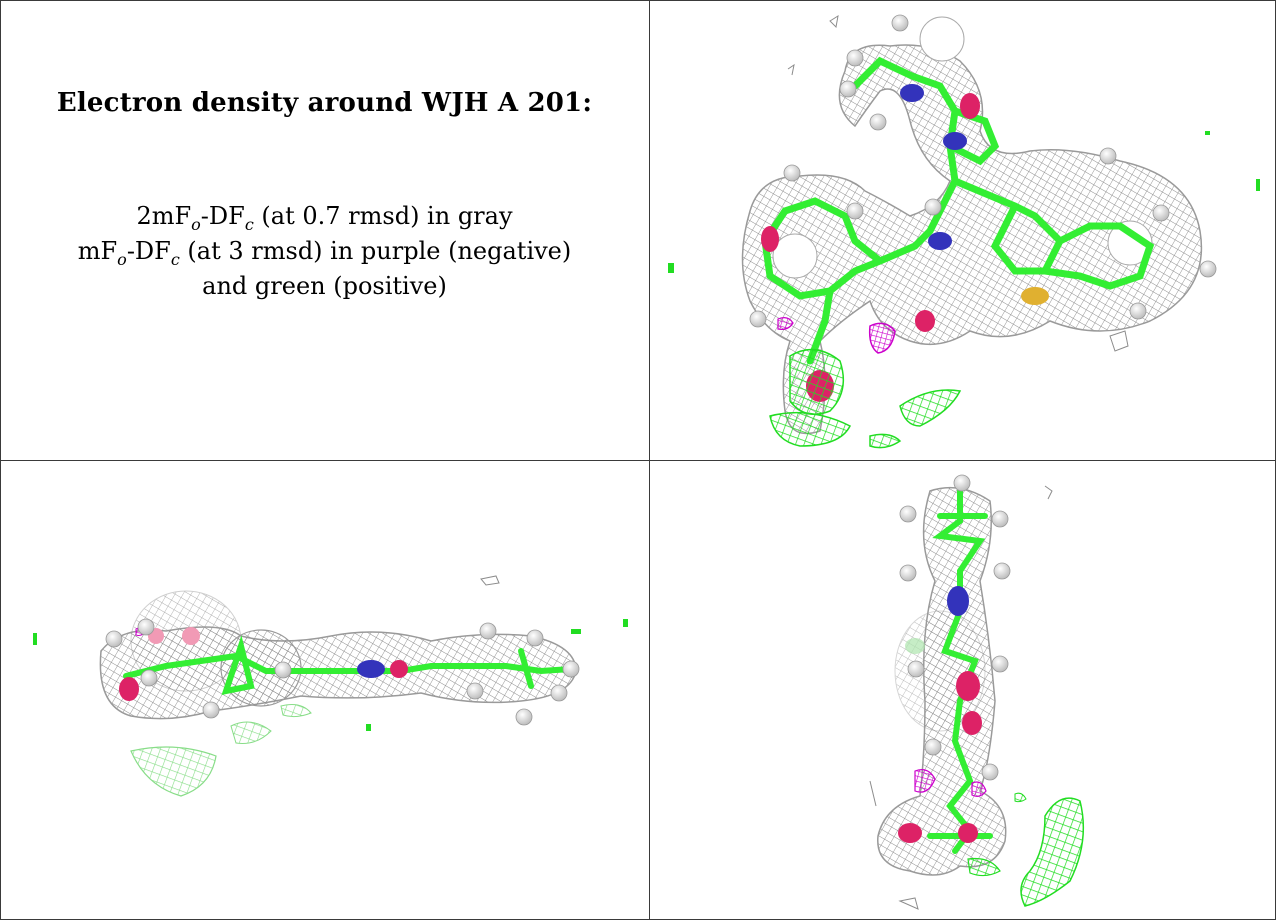  Describe the element at coordinates (375, 251) in the screenshot. I see `caption-text: (at 3 rmsd) in purple (negative)` at that location.